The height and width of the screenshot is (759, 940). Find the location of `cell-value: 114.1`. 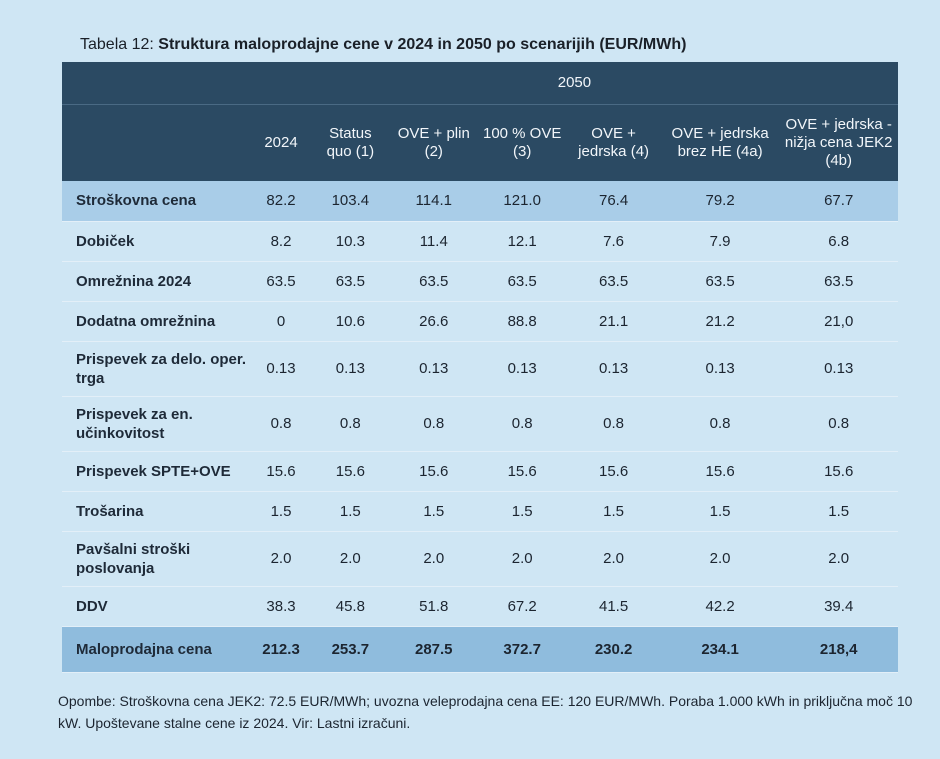

cell-value: 114.1 is located at coordinates (433, 201).